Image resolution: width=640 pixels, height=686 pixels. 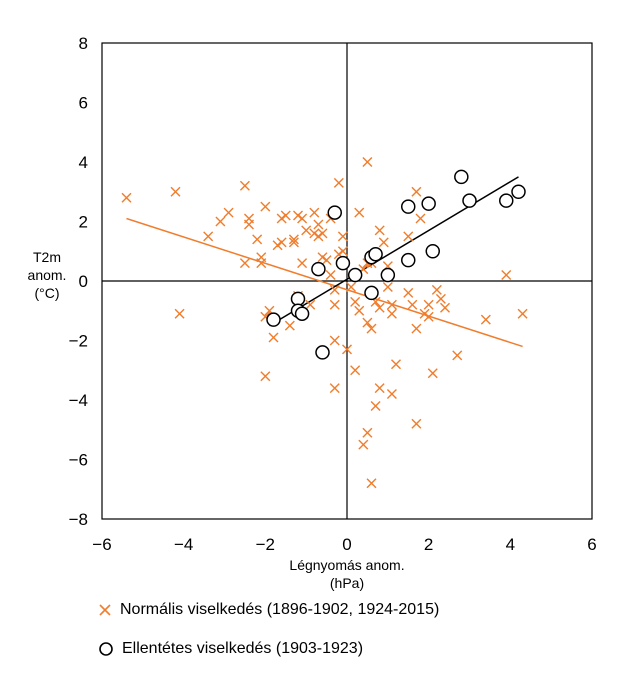 What do you see at coordinates (83, 222) in the screenshot?
I see `y-tick-label: 2` at bounding box center [83, 222].